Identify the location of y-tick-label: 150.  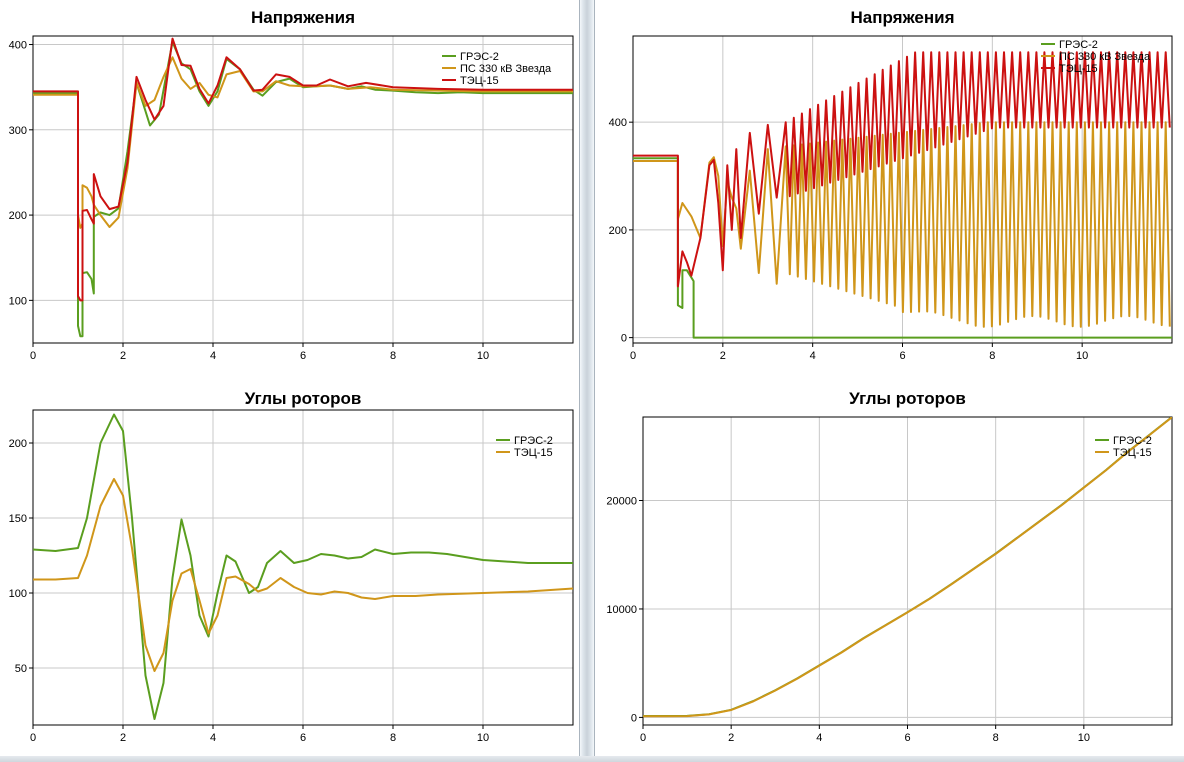
(18, 519).